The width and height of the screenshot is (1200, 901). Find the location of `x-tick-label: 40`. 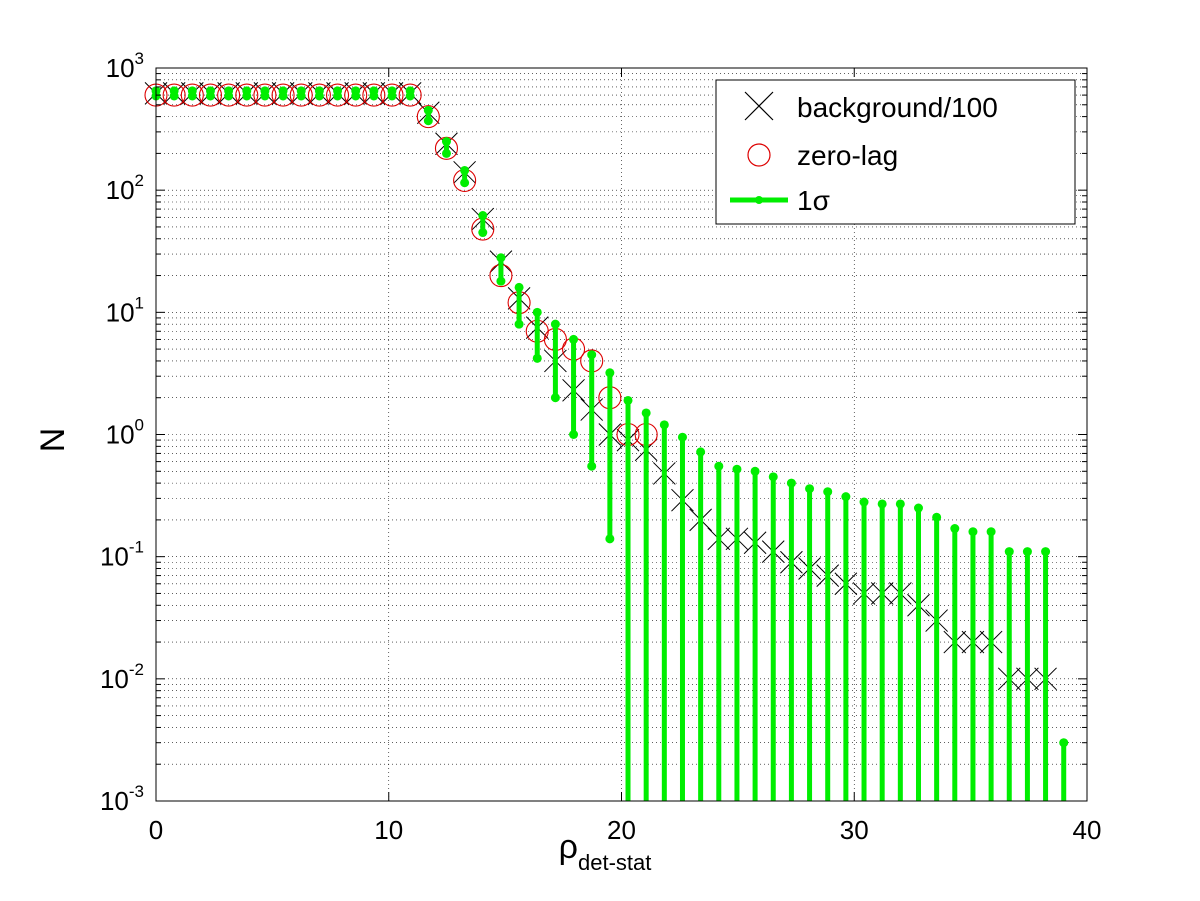

x-tick-label: 40 is located at coordinates (1087, 830).